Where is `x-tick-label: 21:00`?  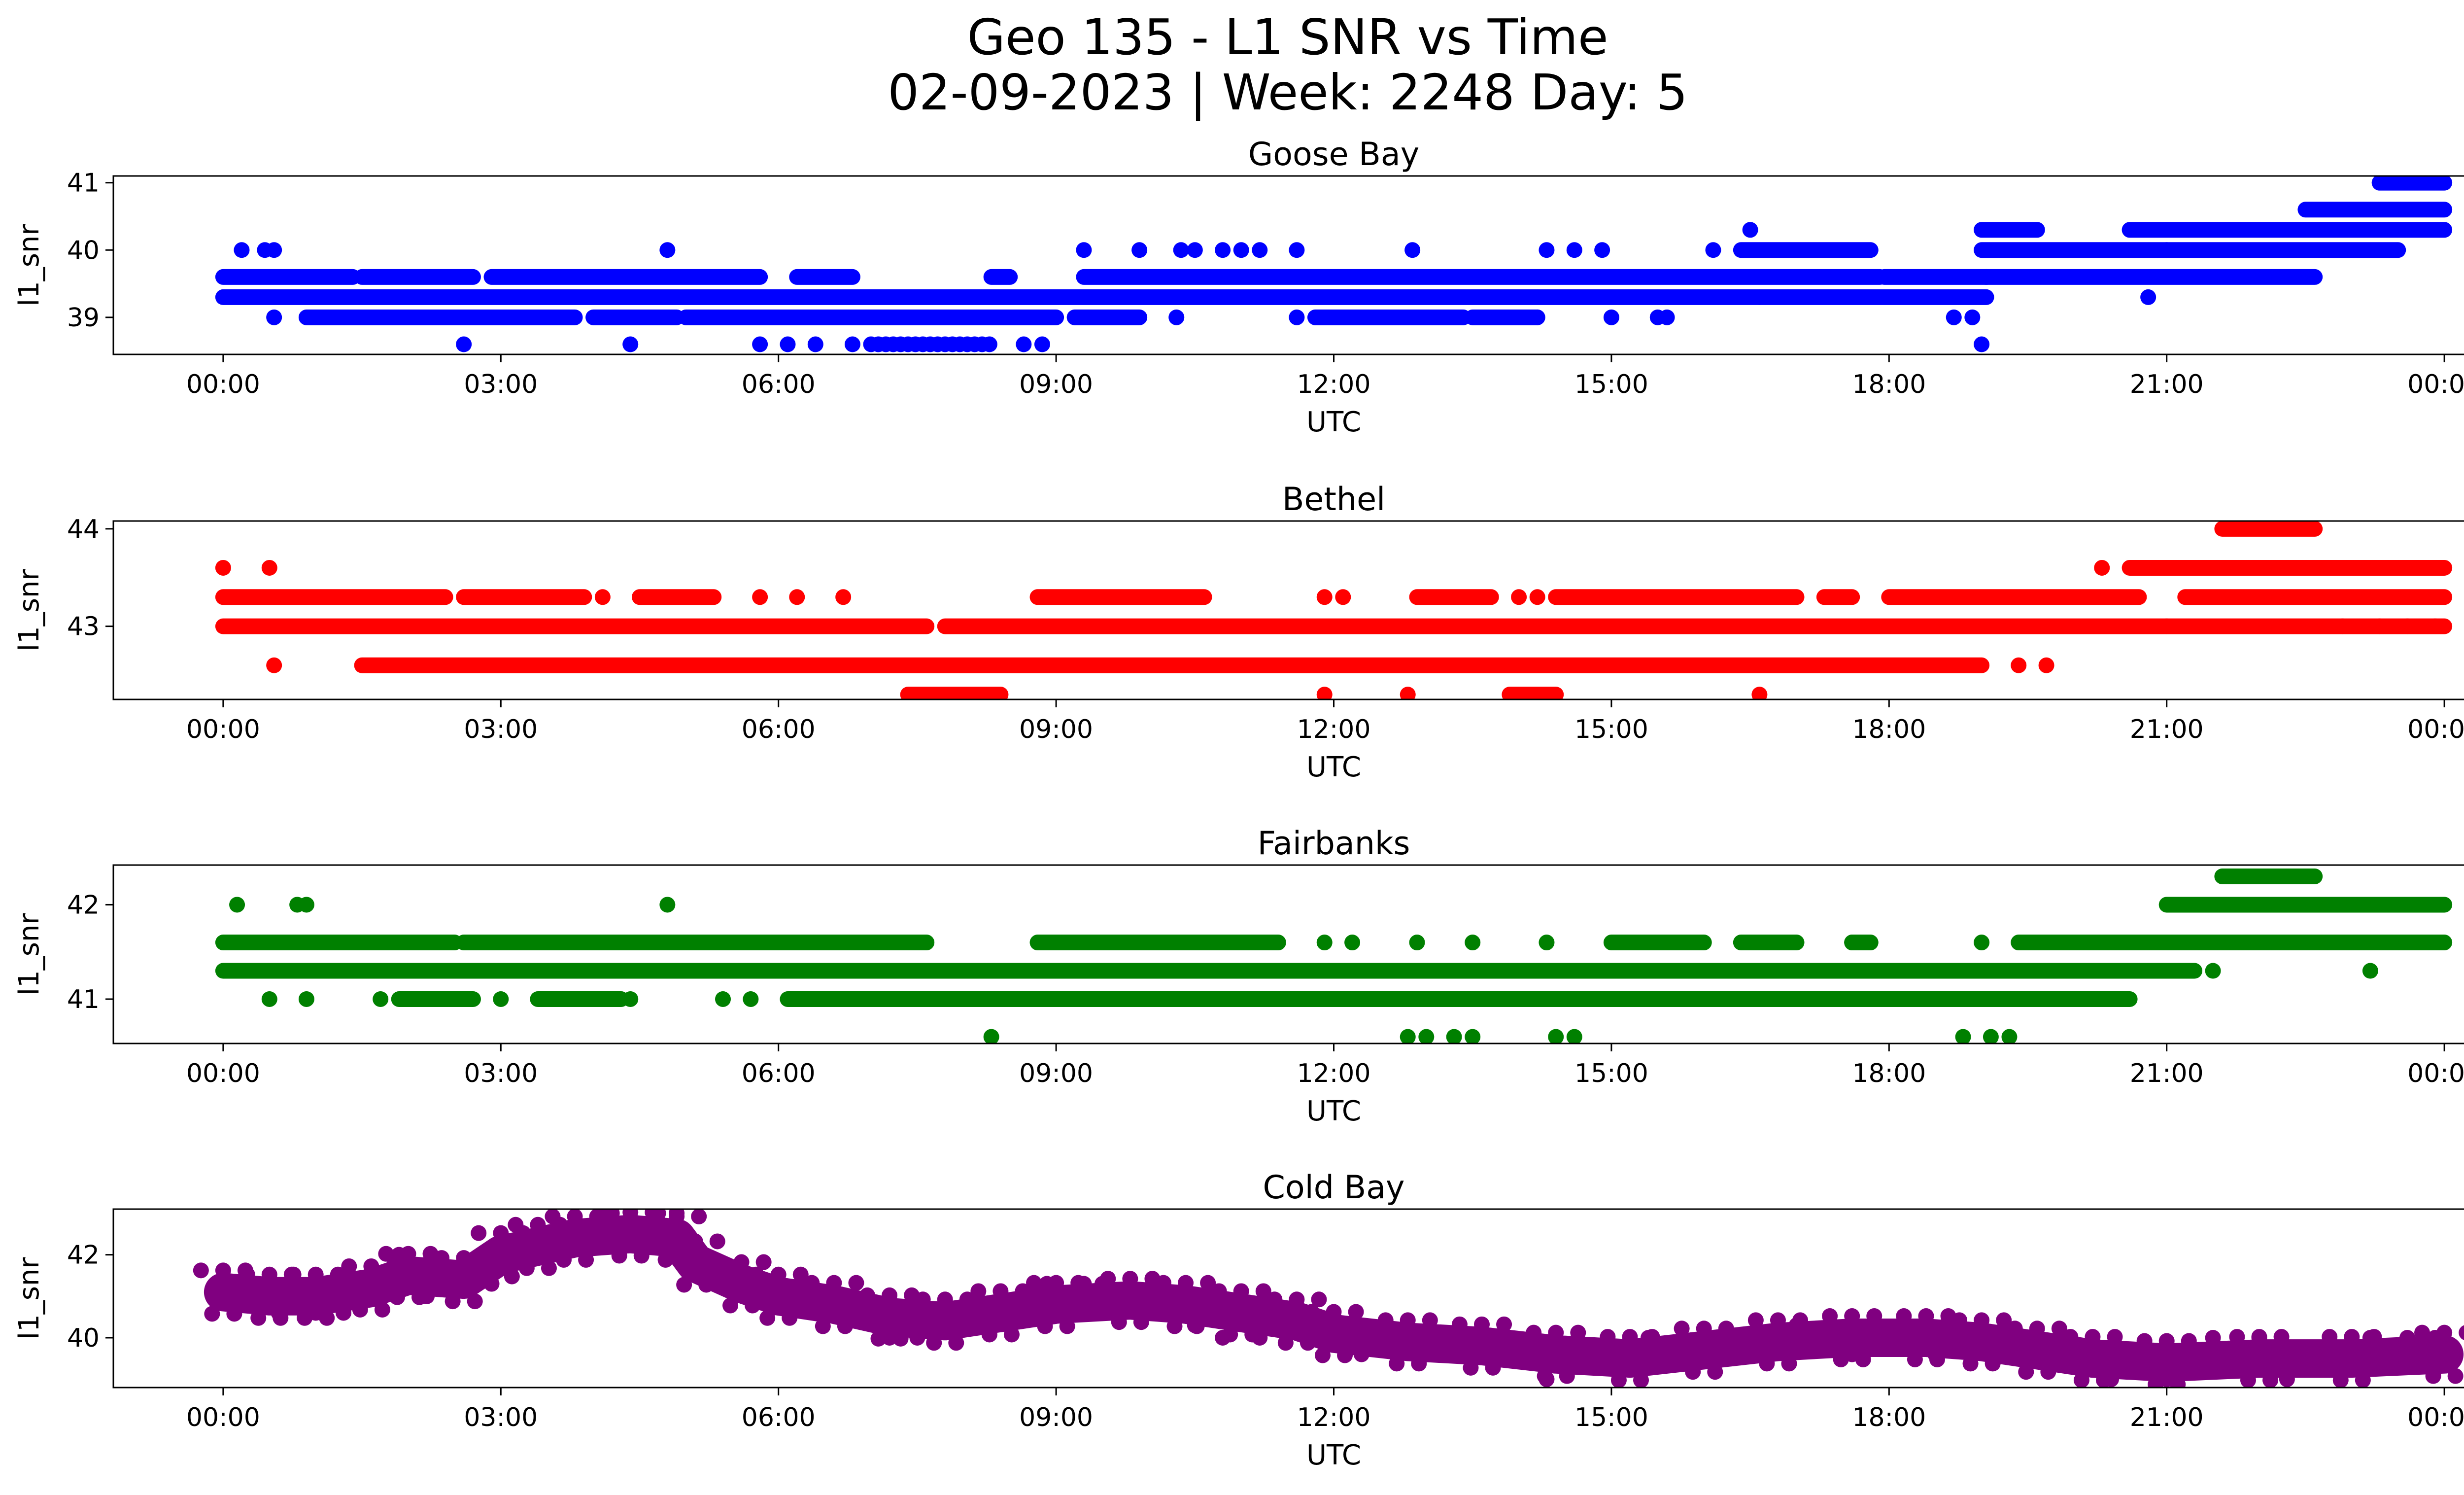
x-tick-label: 21:00 is located at coordinates (2167, 729).